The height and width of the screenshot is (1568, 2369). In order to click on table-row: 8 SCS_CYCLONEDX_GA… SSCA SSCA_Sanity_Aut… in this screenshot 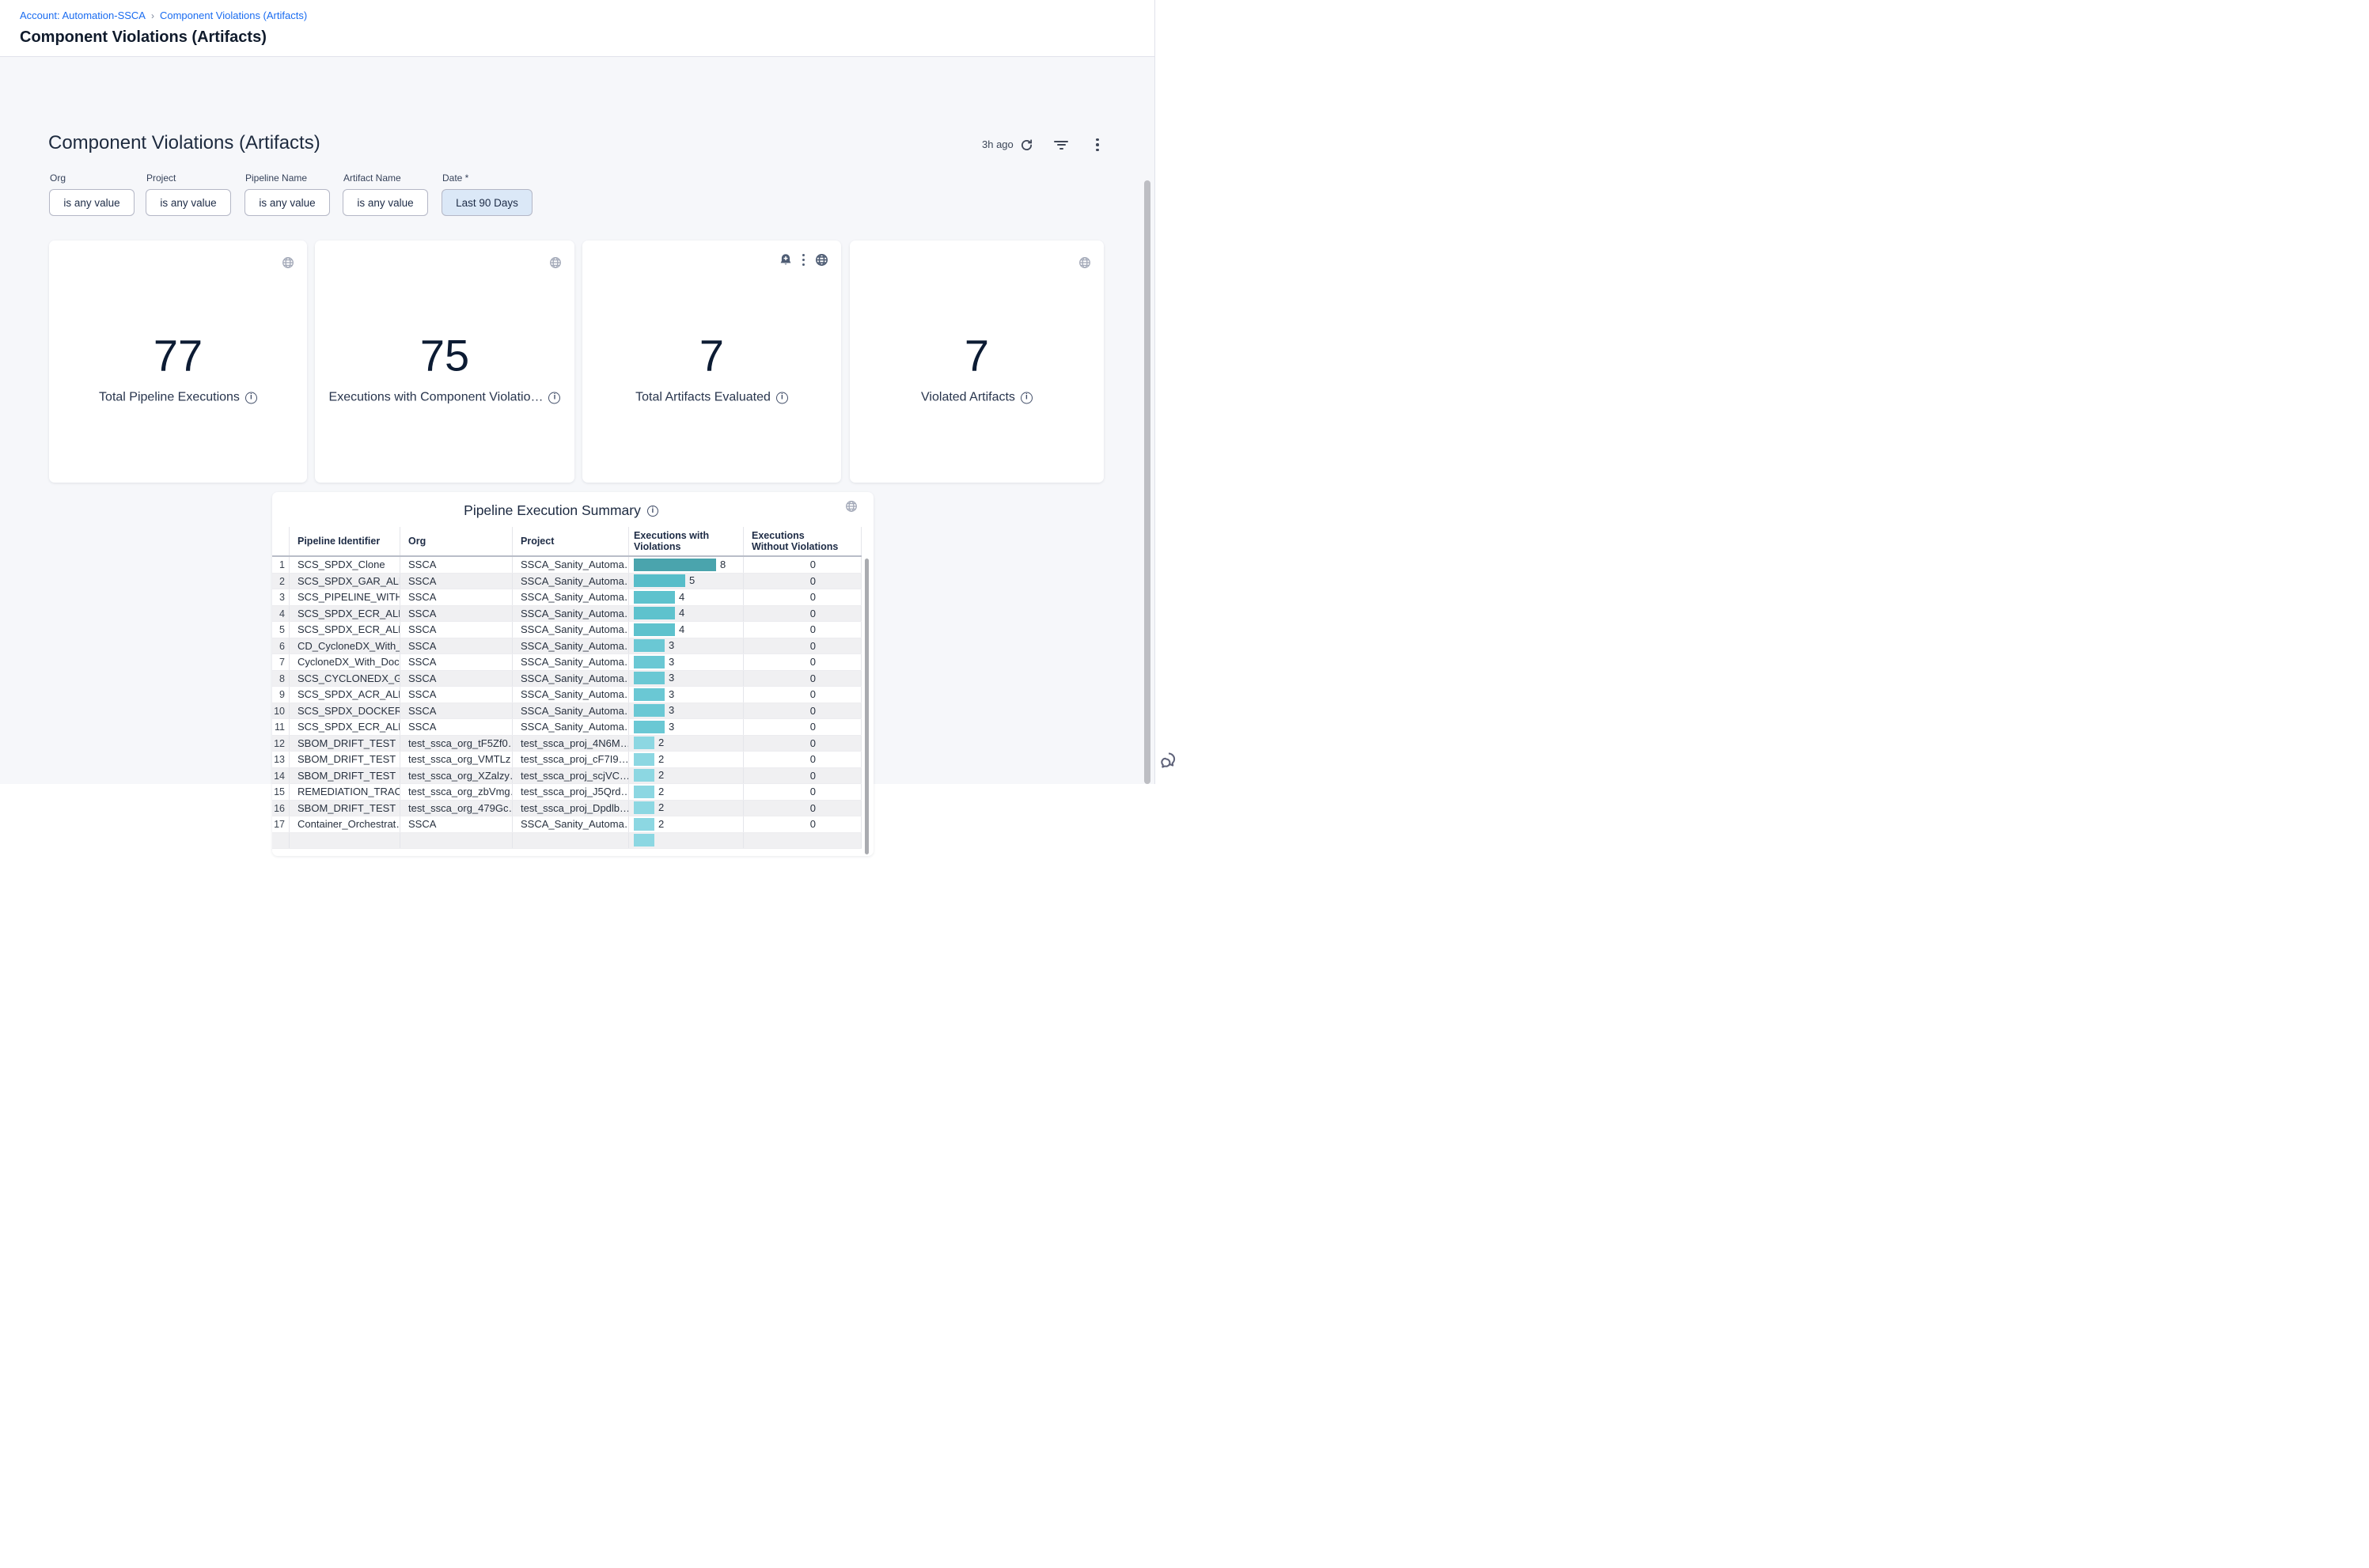, I will do `click(567, 678)`.